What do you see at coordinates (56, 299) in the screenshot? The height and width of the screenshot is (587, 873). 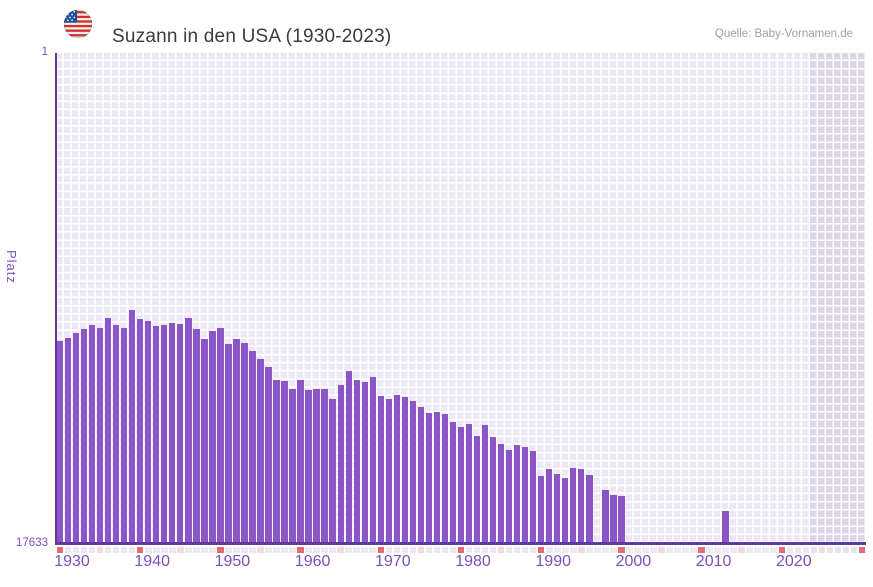 I see `y-axis-line` at bounding box center [56, 299].